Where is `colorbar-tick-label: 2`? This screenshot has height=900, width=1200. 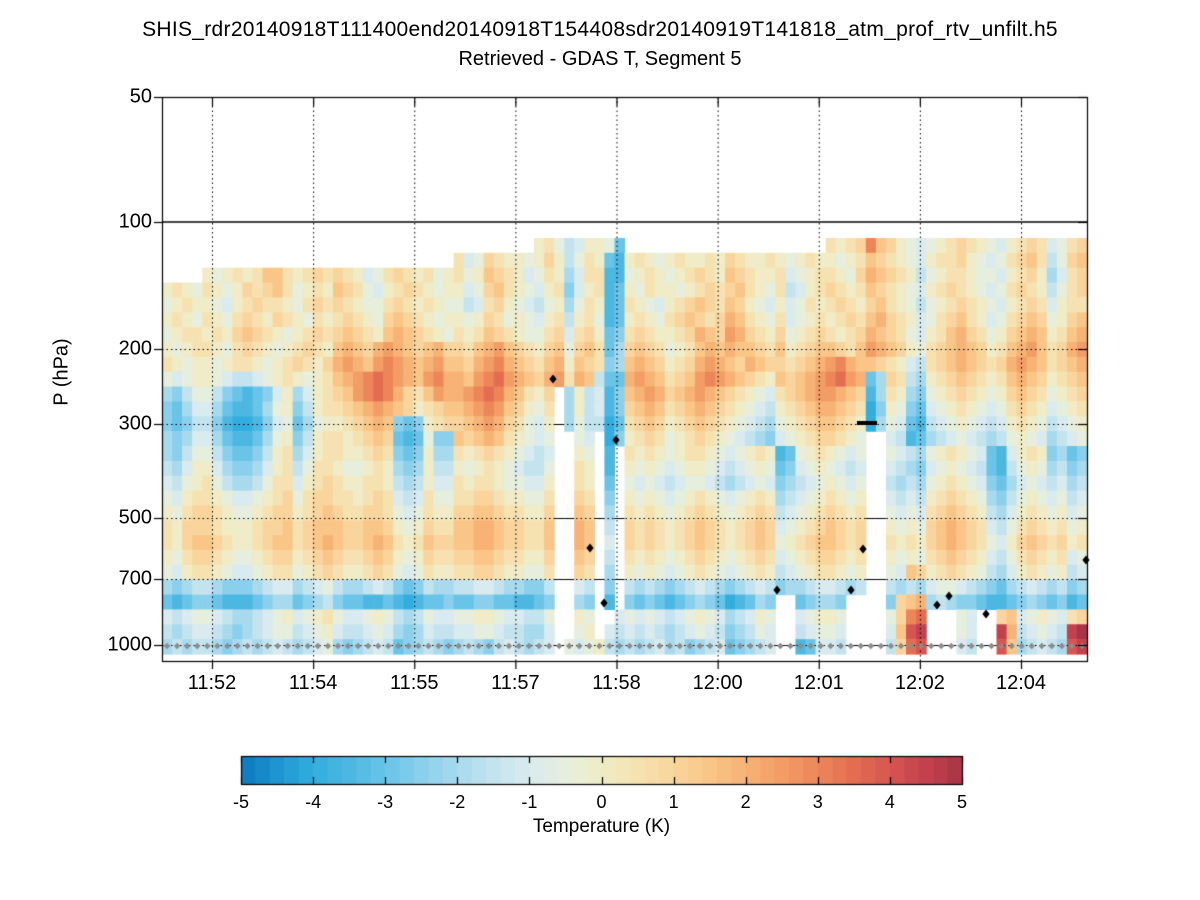 colorbar-tick-label: 2 is located at coordinates (745, 802).